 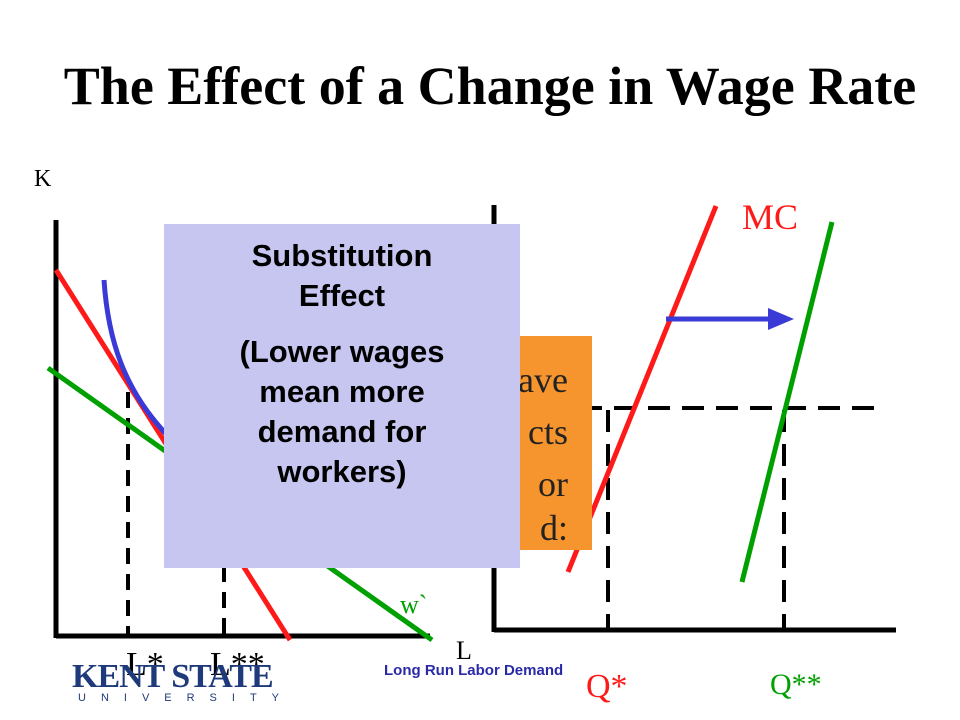 What do you see at coordinates (186, 698) in the screenshot?
I see `logo-sub-text: UNIVERSITY` at bounding box center [186, 698].